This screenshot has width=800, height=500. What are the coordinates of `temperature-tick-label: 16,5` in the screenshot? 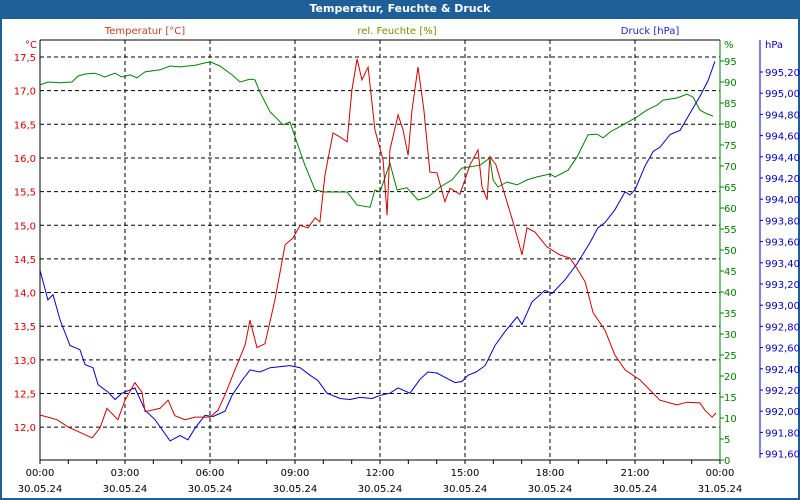 It's located at (25, 125).